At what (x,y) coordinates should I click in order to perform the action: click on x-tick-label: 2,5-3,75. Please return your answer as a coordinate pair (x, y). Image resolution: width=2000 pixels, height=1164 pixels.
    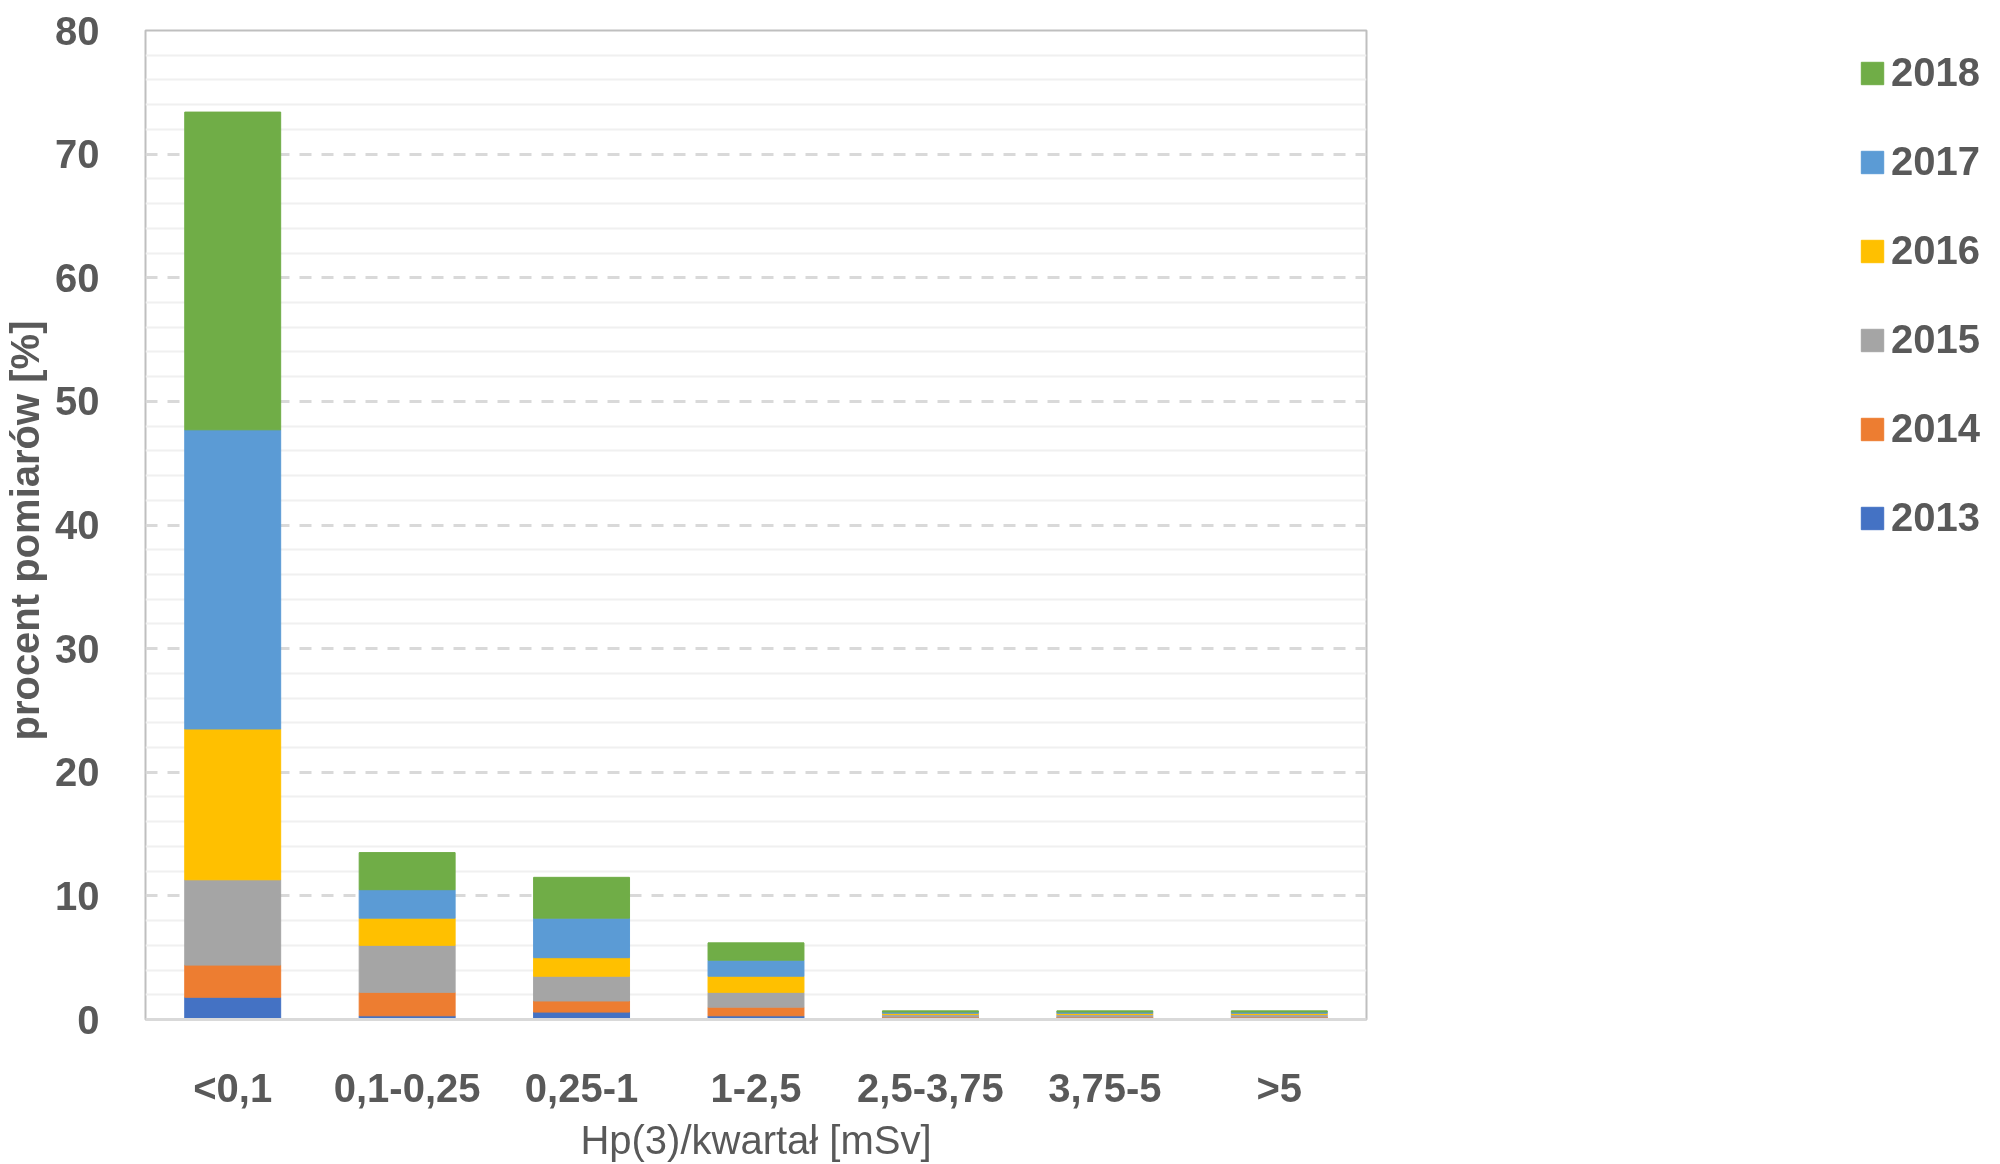
    Looking at the image, I should click on (930, 1087).